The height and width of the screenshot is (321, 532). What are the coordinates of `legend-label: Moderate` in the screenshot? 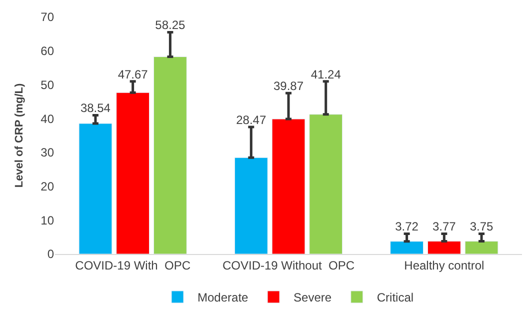 It's located at (223, 297).